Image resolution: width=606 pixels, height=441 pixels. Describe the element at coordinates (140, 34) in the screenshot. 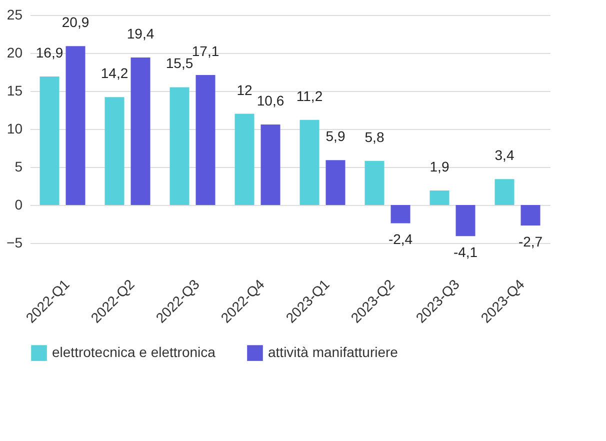

I see `data-label: 19,4` at that location.